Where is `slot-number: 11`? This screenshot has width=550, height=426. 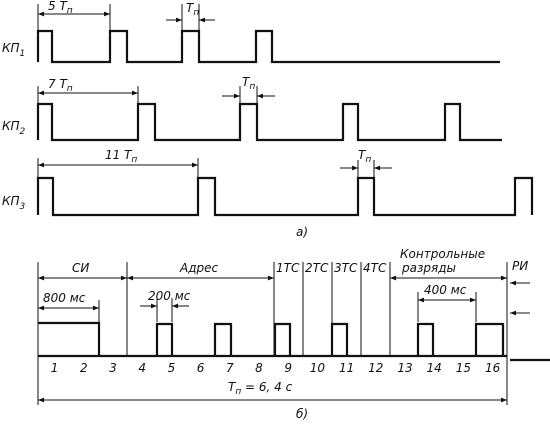
slot-number: 11 is located at coordinates (346, 368).